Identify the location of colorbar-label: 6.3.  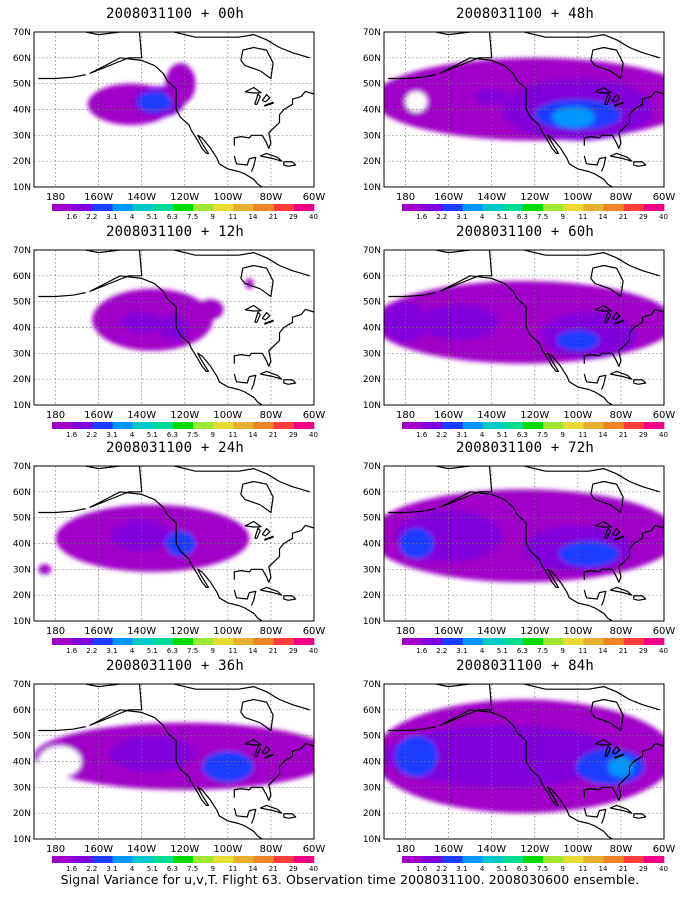
(172, 651).